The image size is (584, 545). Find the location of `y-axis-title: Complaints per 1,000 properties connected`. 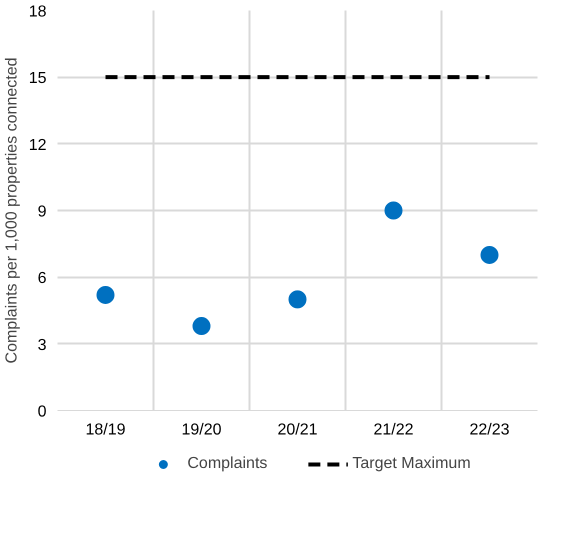

y-axis-title: Complaints per 1,000 properties connected is located at coordinates (12, 211).